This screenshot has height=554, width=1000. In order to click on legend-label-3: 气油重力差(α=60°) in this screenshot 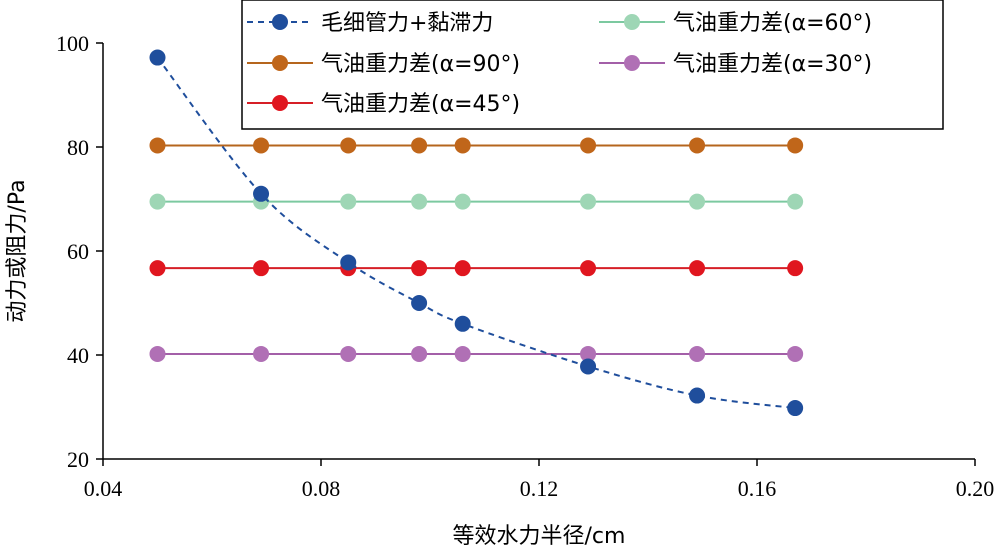, I will do `click(772, 23)`.